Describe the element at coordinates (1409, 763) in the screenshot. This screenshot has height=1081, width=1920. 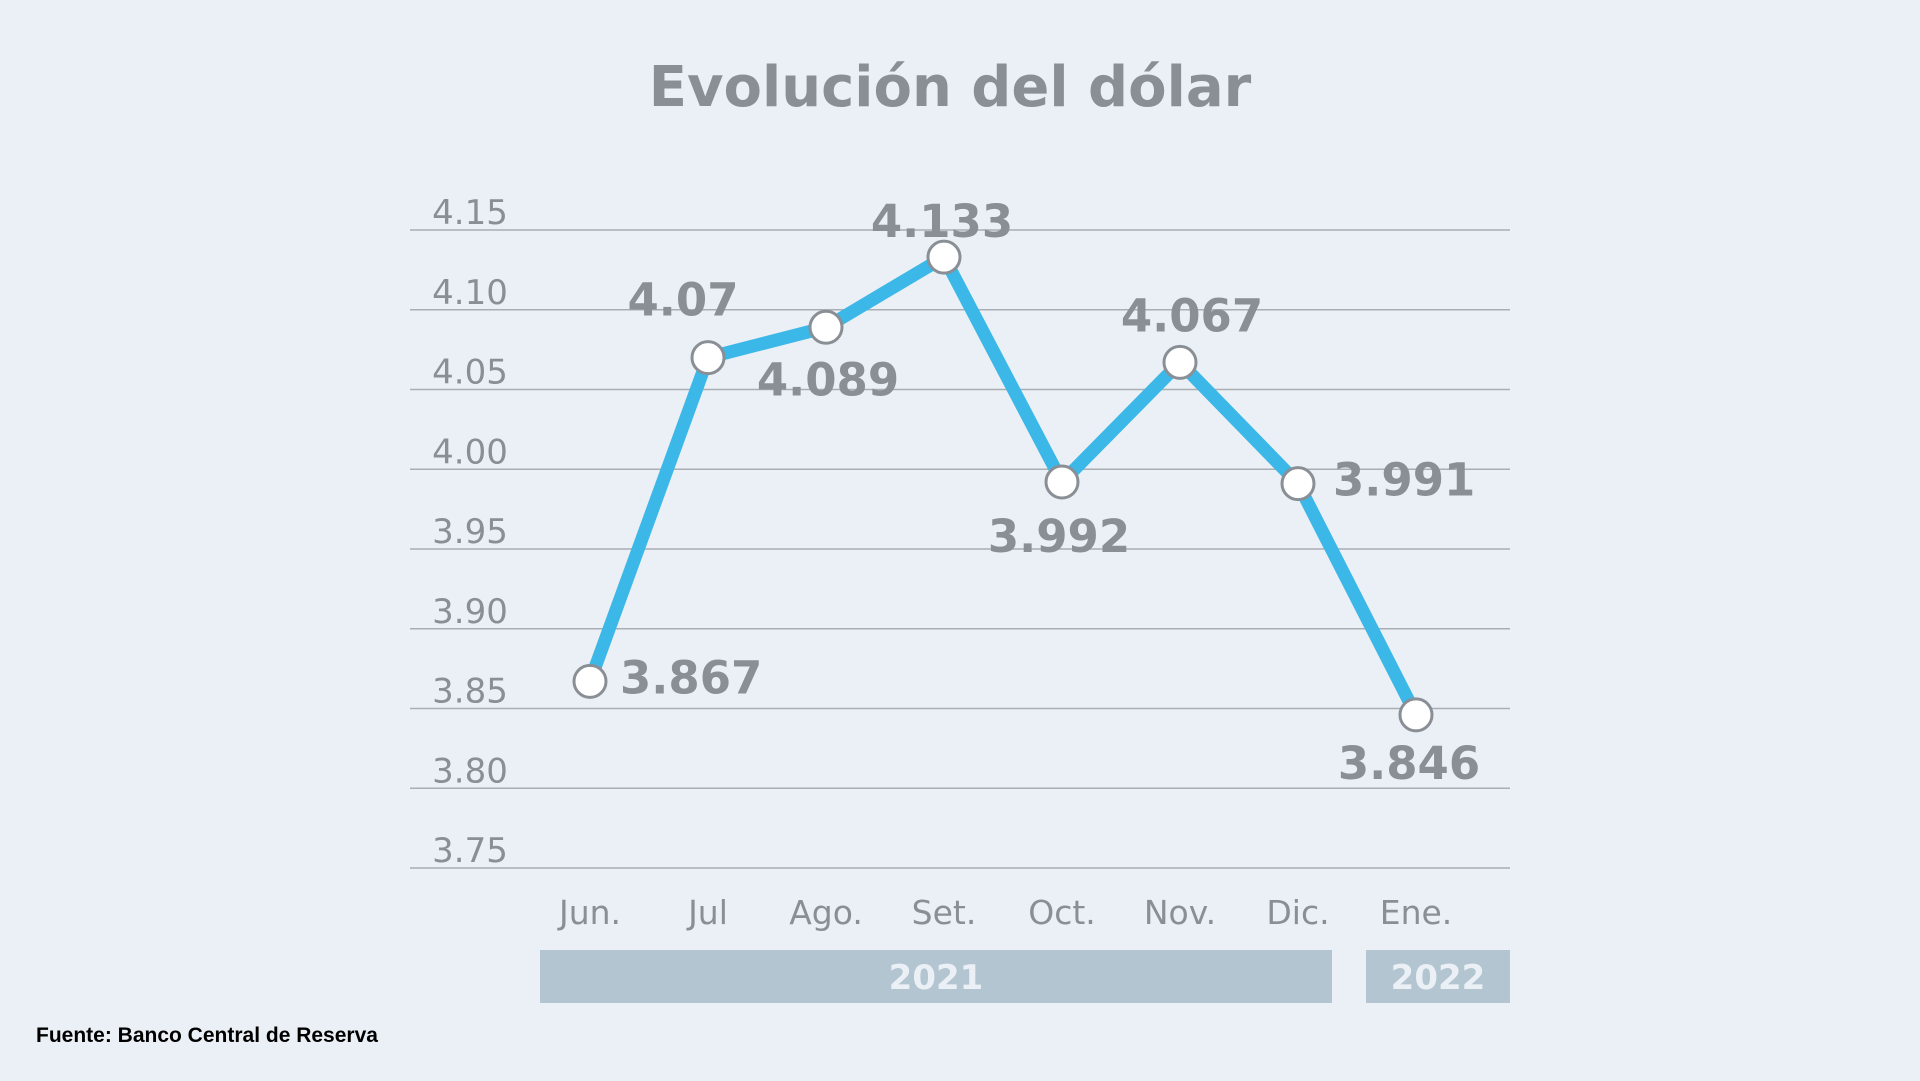
I see `data-label: 3.846` at that location.